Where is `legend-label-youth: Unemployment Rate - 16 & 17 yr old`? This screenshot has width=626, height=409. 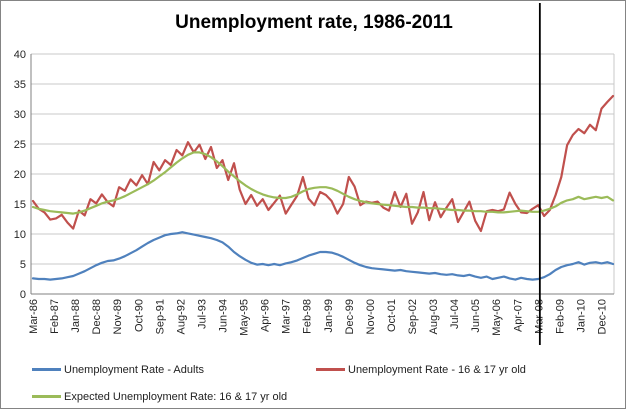 legend-label-youth: Unemployment Rate - 16 & 17 yr old is located at coordinates (437, 369).